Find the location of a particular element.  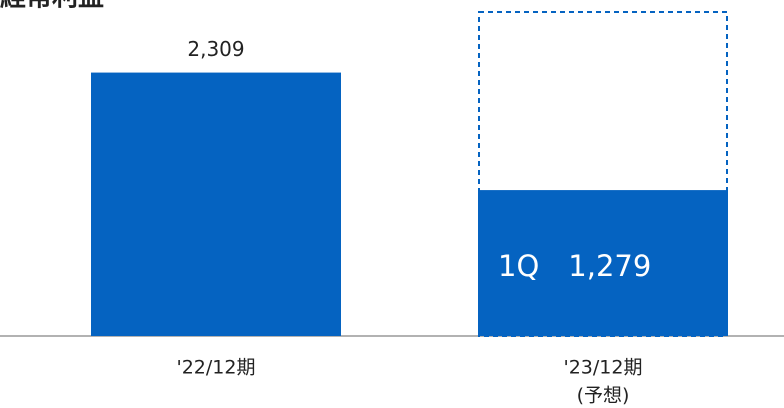

chart-title: 経常利益 is located at coordinates (52, 6).